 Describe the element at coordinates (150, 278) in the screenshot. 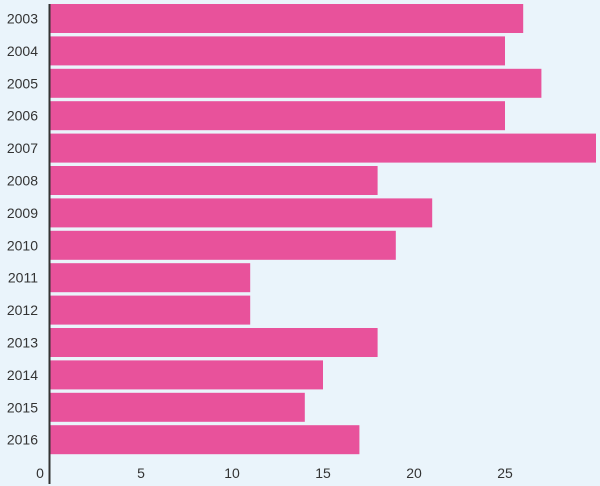

I see `bar-2011` at that location.